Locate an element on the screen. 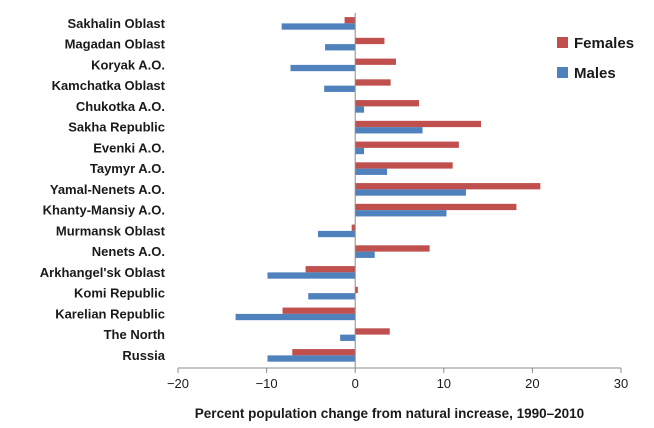  category-label: Evenki A.O. is located at coordinates (129, 147).